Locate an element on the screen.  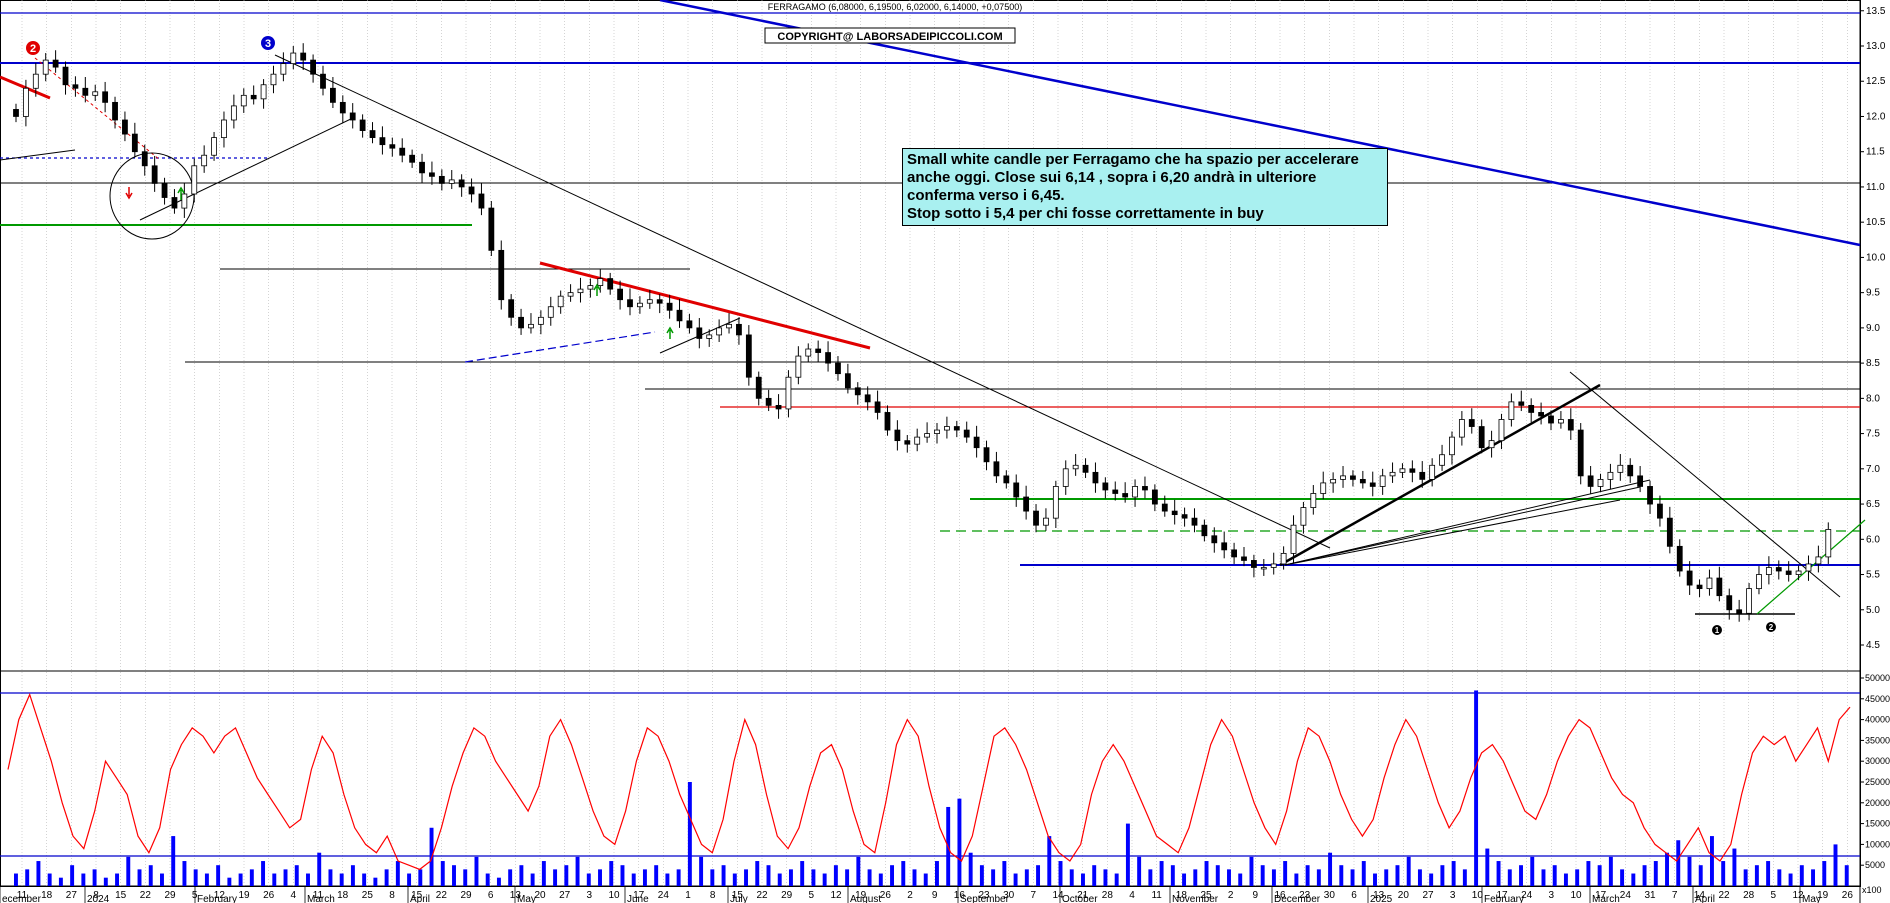
date-tick-label: 13 is located at coordinates (516, 895).